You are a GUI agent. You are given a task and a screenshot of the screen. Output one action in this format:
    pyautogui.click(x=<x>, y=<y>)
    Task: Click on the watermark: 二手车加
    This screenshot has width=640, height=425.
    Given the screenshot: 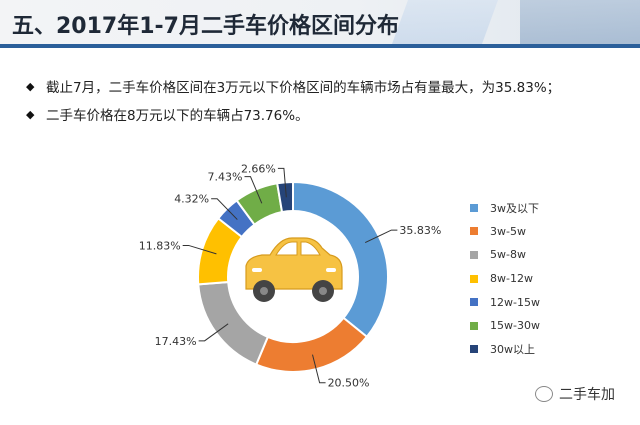 What is the action you would take?
    pyautogui.click(x=575, y=394)
    